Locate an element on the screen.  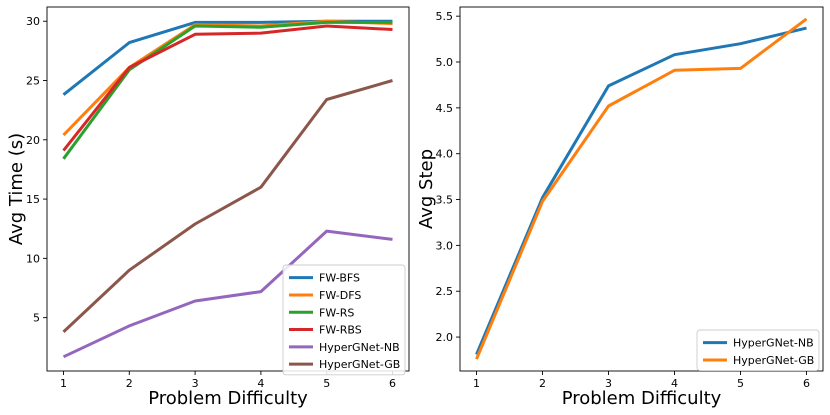
series-line-fw-rs is located at coordinates (227, 90).